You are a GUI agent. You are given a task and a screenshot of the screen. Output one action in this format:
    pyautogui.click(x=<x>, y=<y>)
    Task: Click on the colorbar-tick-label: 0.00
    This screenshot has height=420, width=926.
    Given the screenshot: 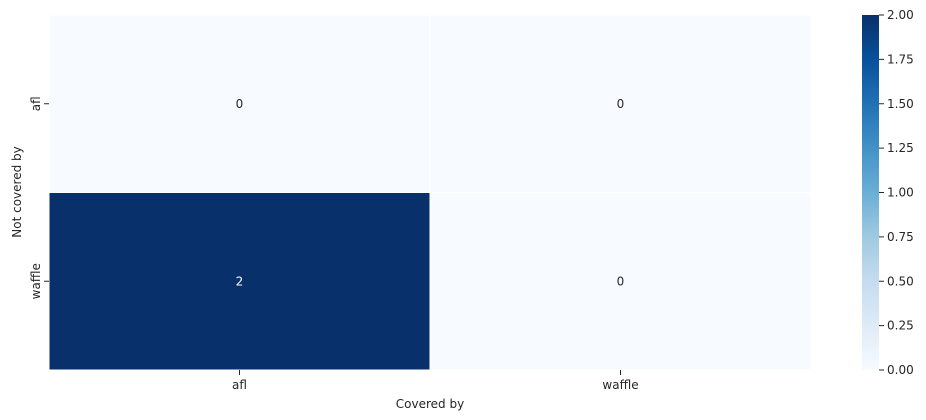 What is the action you would take?
    pyautogui.click(x=900, y=370)
    